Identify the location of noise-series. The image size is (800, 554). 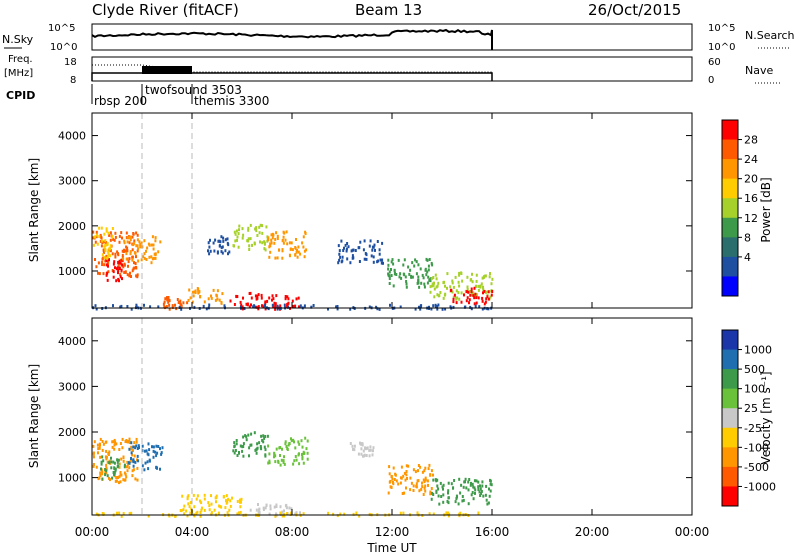
(292, 39).